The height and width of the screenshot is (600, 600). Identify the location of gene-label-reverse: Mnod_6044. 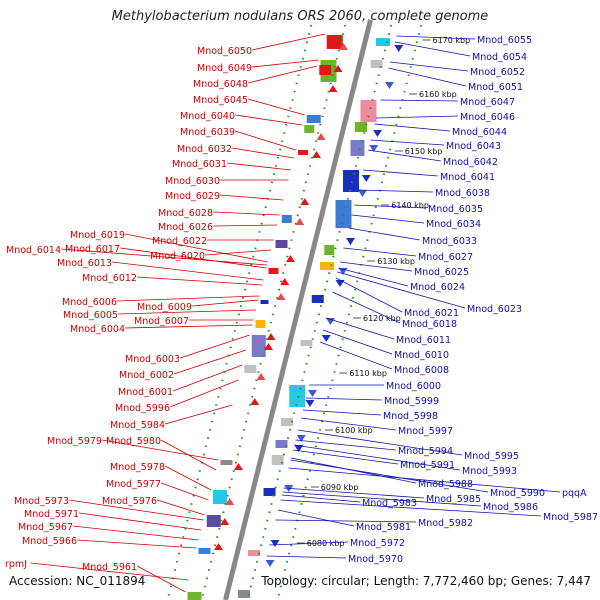
(479, 132).